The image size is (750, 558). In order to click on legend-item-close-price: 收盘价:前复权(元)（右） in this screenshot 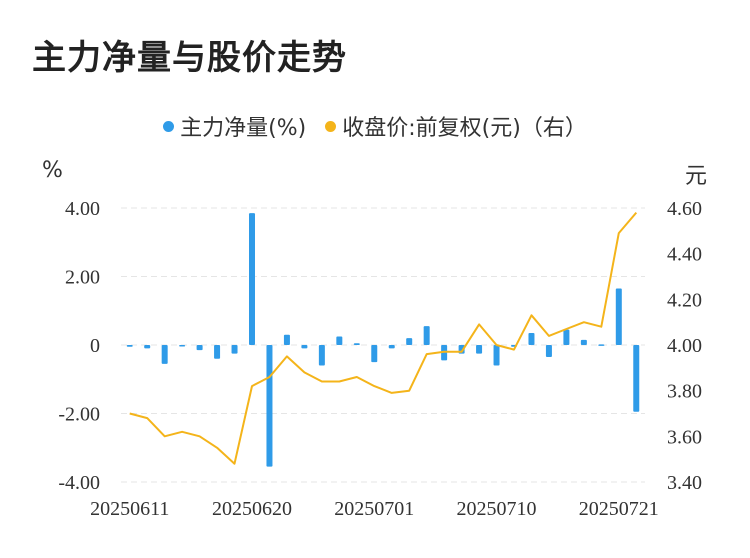, I will do `click(456, 126)`.